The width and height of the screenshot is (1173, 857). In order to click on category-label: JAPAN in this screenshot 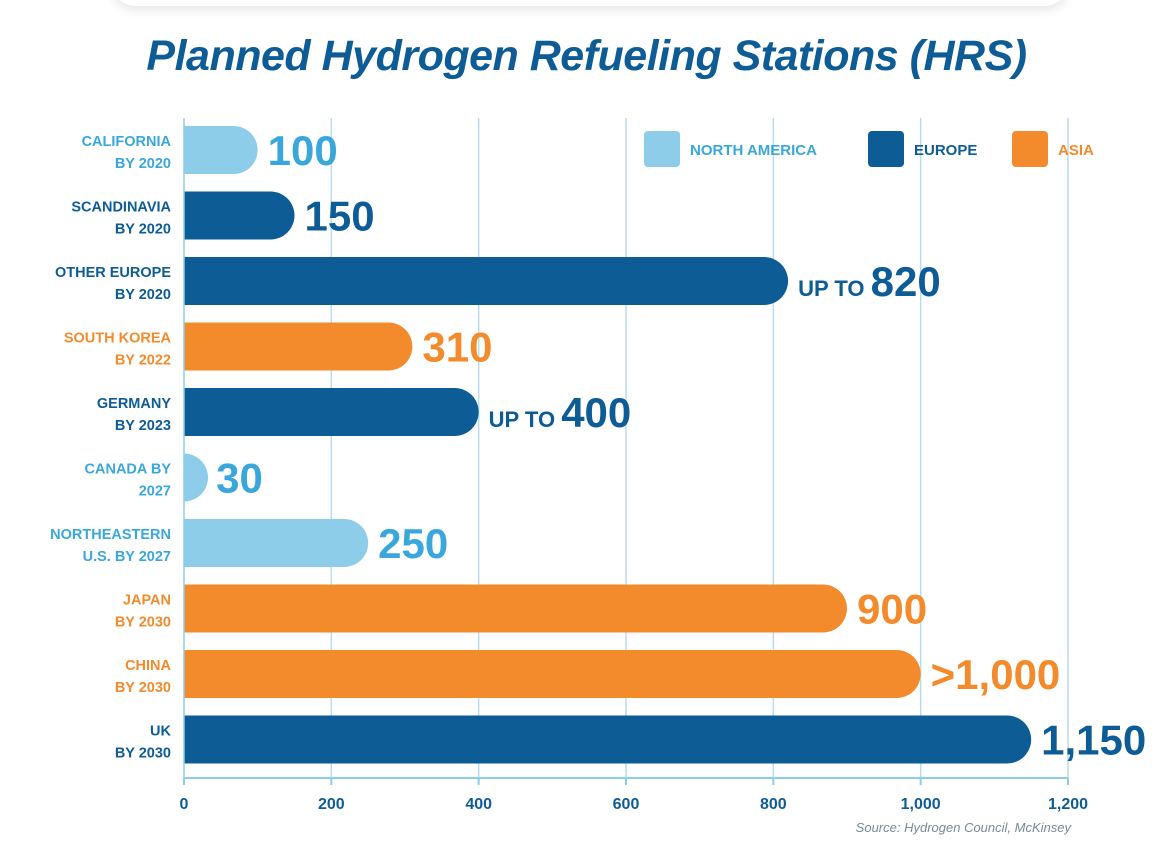, I will do `click(147, 601)`.